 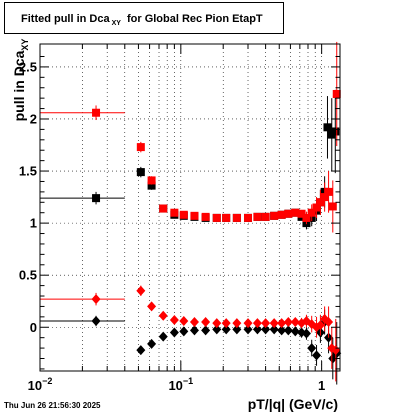 What do you see at coordinates (33, 223) in the screenshot?
I see `y-tick-label: 1` at bounding box center [33, 223].